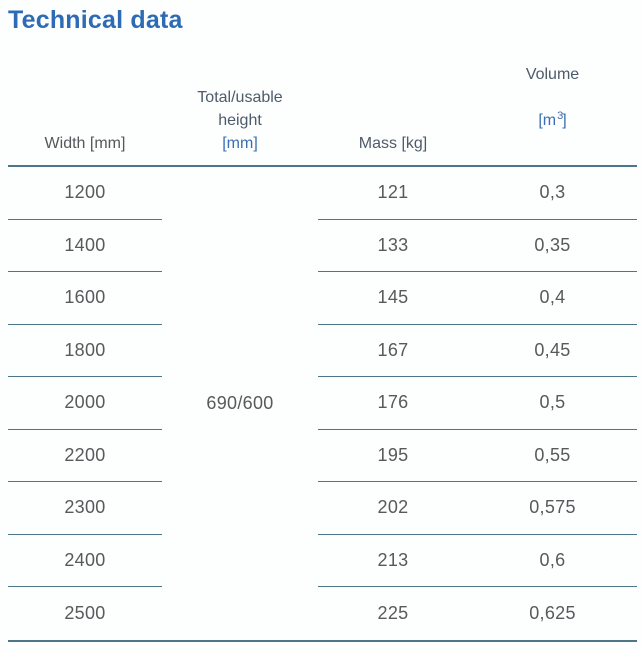  Describe the element at coordinates (393, 403) in the screenshot. I see `mass-cell: 176` at that location.